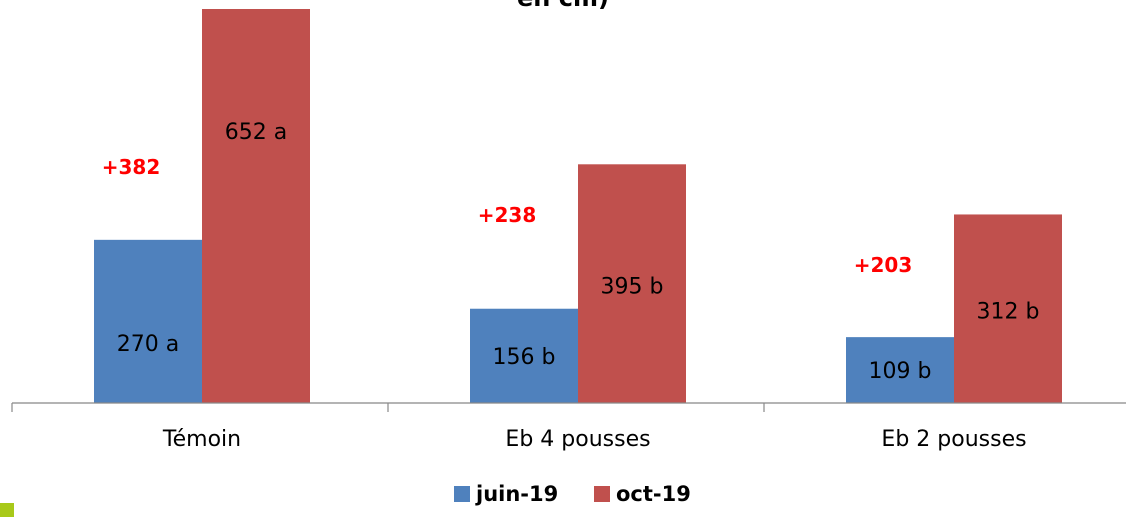 This screenshot has height=521, width=1126. Describe the element at coordinates (577, 439) in the screenshot. I see `x-tick-label-1: Eb 4 pousses` at that location.